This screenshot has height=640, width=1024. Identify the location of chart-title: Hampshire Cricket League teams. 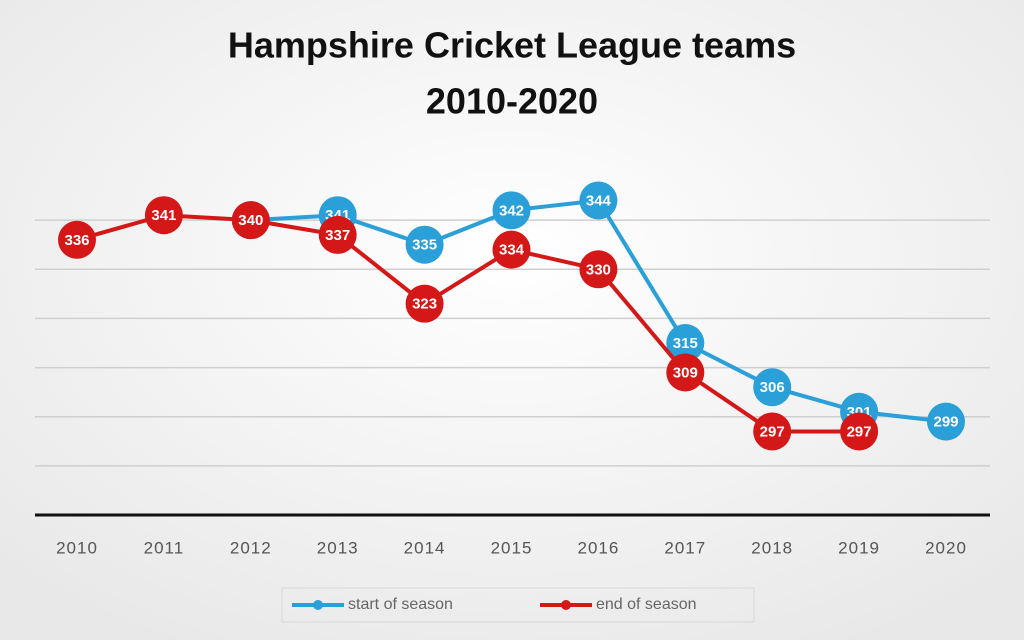
(512, 45).